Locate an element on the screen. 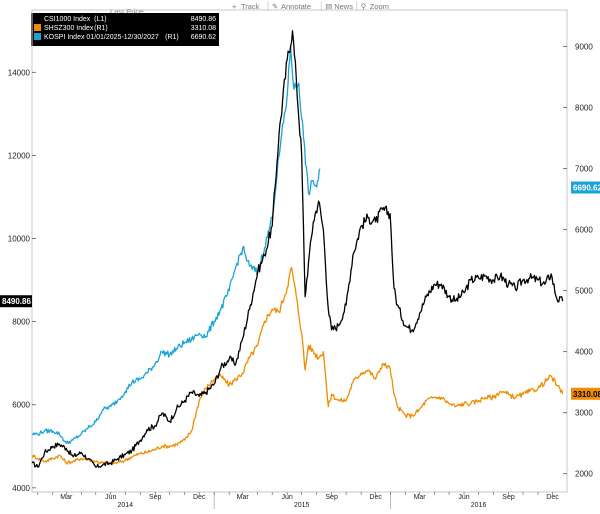 The image size is (600, 514). track-button-label: Track is located at coordinates (250, 6).